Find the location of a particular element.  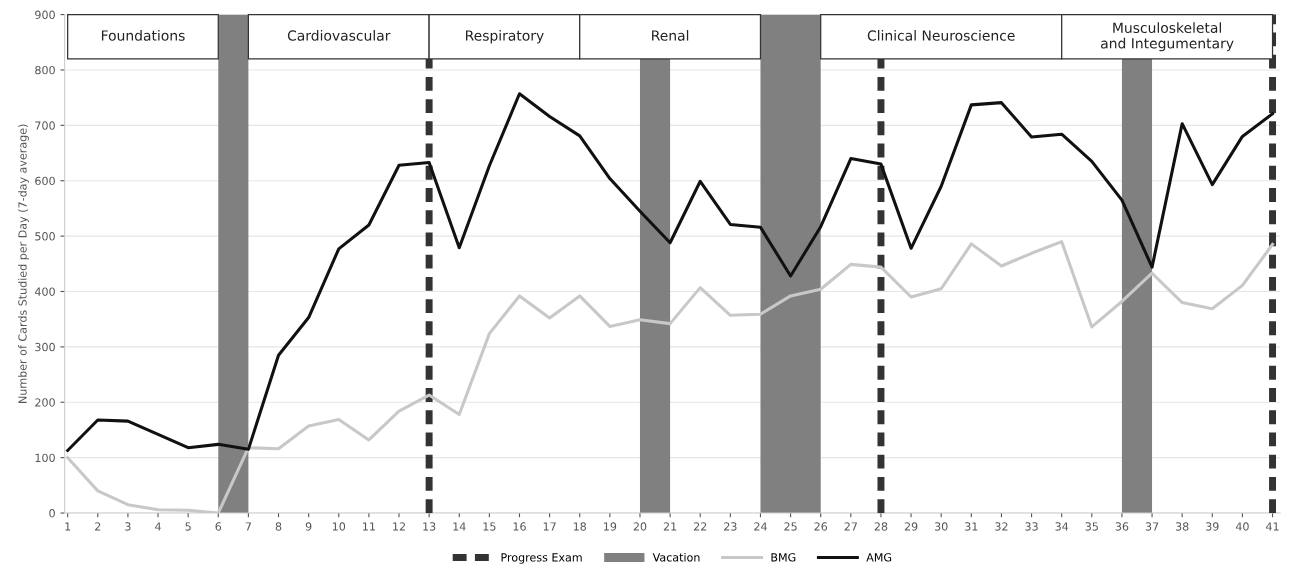

y-axis-title: Number of Cards Studied per Day (7-day average) is located at coordinates (23, 263).